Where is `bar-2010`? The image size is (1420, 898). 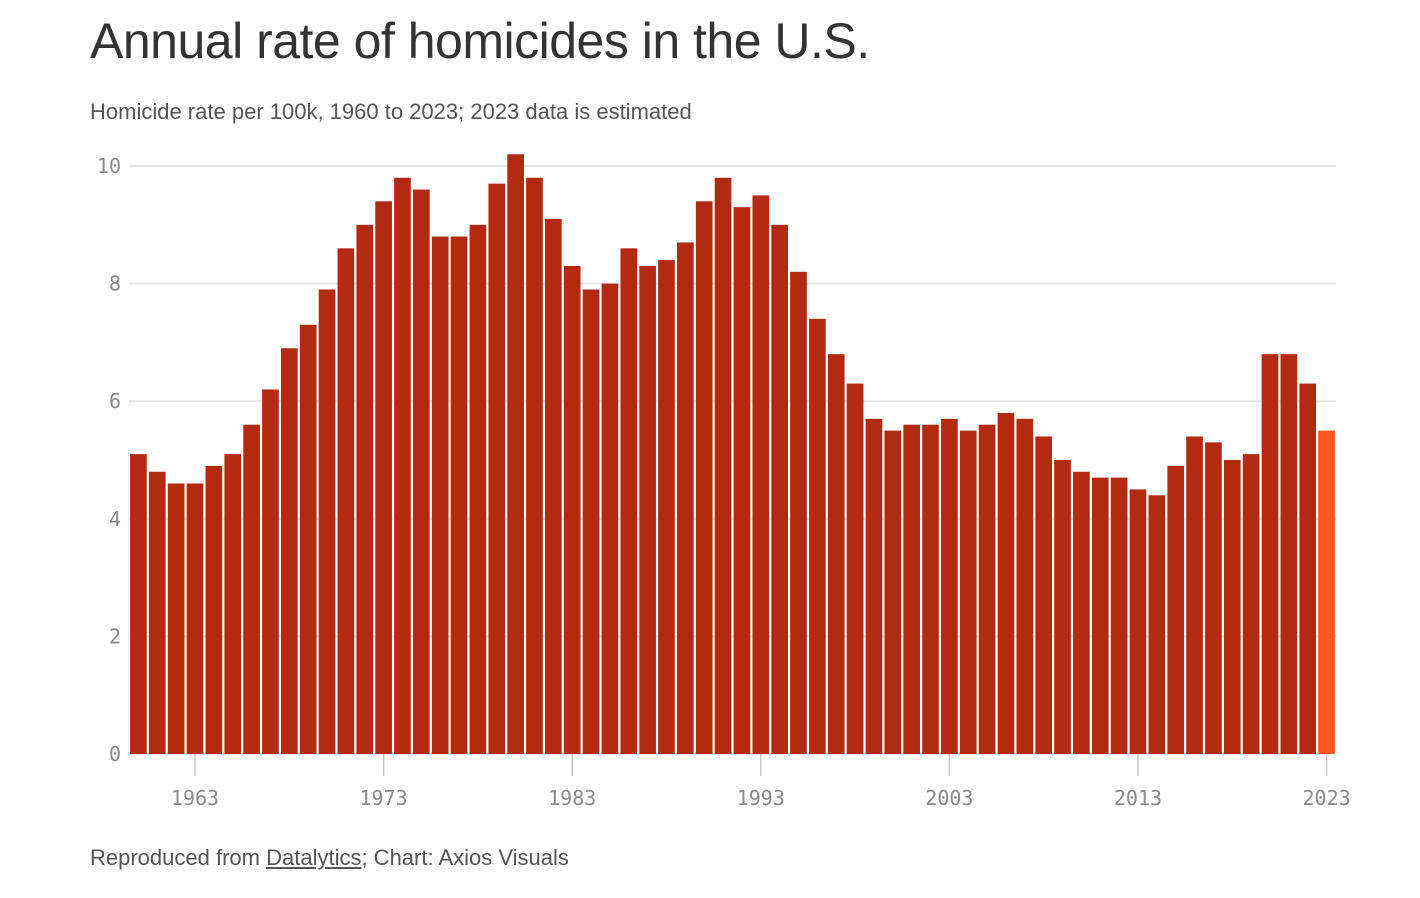 bar-2010 is located at coordinates (1081, 612).